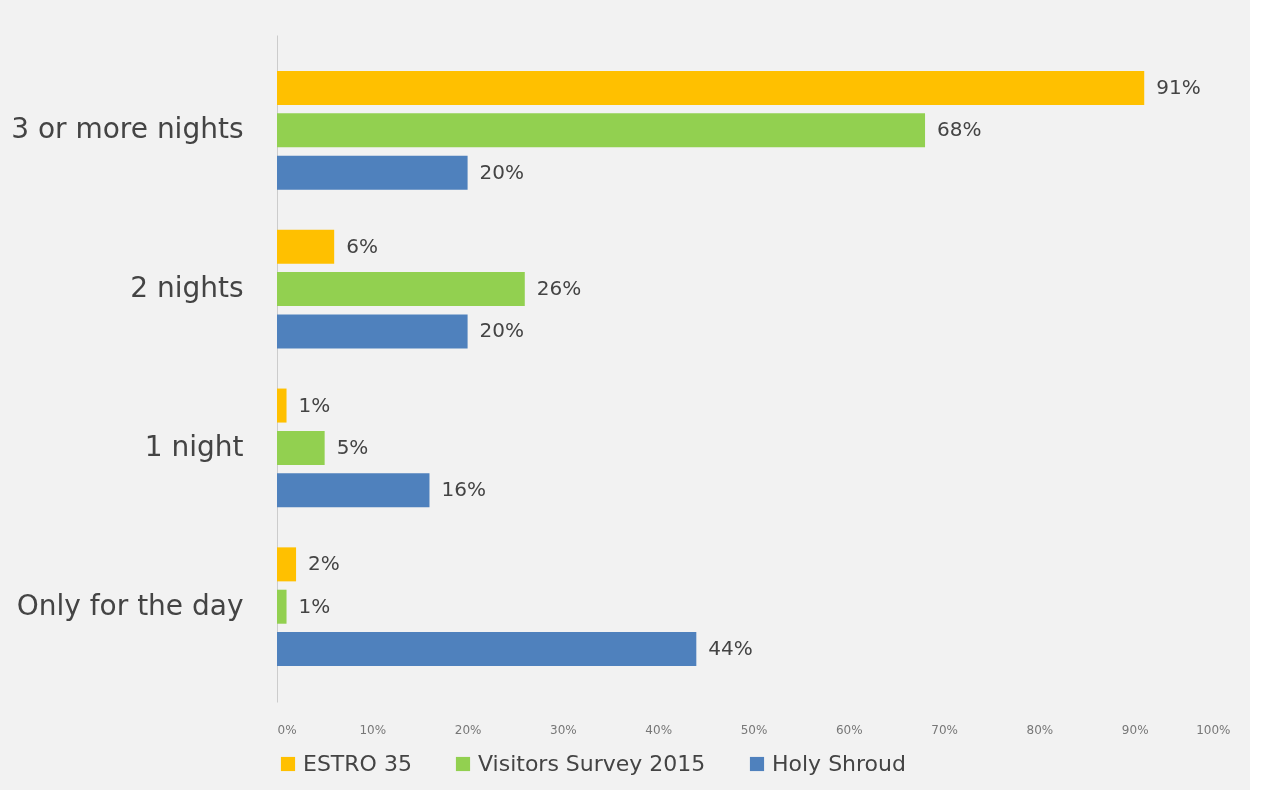 Image resolution: width=1272 pixels, height=807 pixels. What do you see at coordinates (559, 288) in the screenshot?
I see `data-label: 26%` at bounding box center [559, 288].